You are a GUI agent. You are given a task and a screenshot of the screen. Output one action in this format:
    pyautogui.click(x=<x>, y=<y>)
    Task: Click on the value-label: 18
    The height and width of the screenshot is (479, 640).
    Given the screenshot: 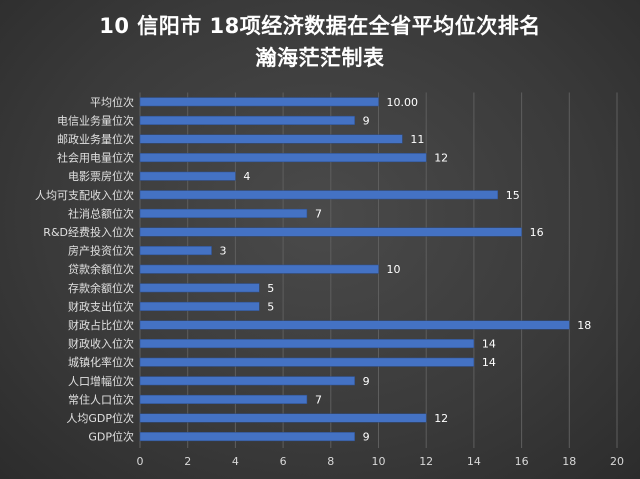 What is the action you would take?
    pyautogui.click(x=584, y=325)
    